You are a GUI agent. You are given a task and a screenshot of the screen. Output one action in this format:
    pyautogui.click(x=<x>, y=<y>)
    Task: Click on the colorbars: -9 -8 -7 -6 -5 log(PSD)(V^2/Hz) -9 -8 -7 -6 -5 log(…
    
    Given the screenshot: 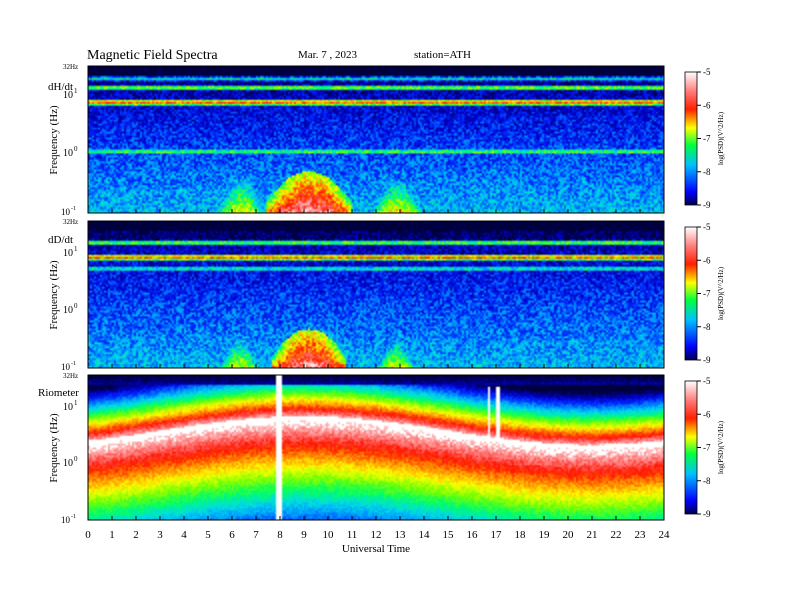 What is the action you would take?
    pyautogui.click(x=704, y=293)
    